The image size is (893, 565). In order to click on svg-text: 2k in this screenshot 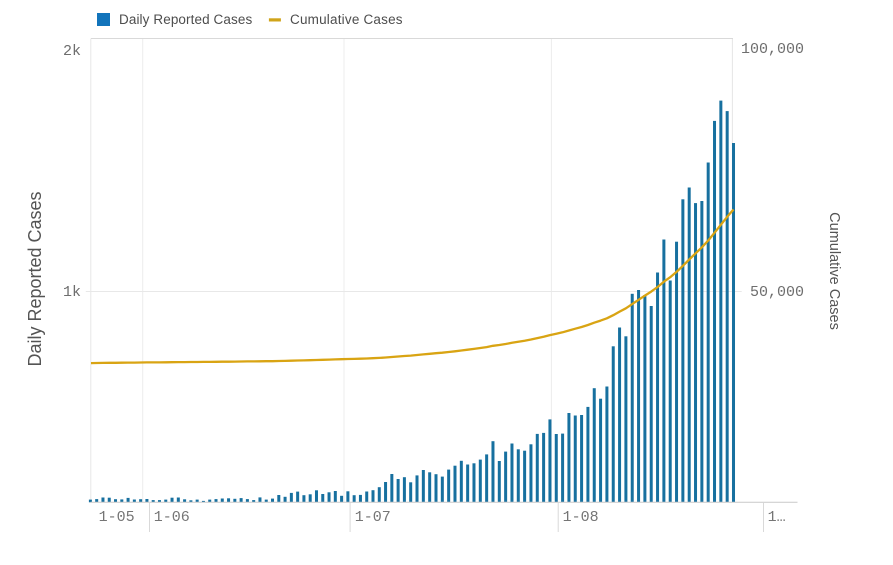, I will do `click(72, 51)`.